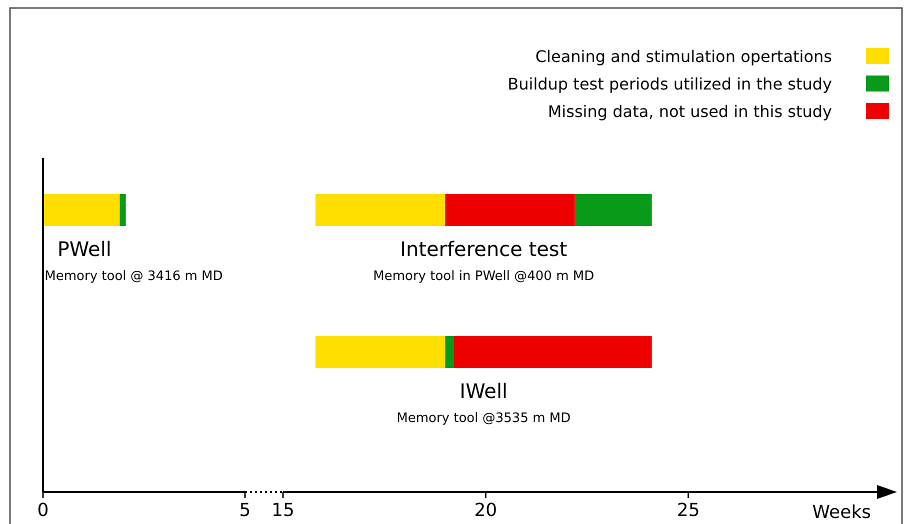 Image resolution: width=905 pixels, height=524 pixels. I want to click on annotation: Memory tool in PWell @400 m MD, so click(483, 276).